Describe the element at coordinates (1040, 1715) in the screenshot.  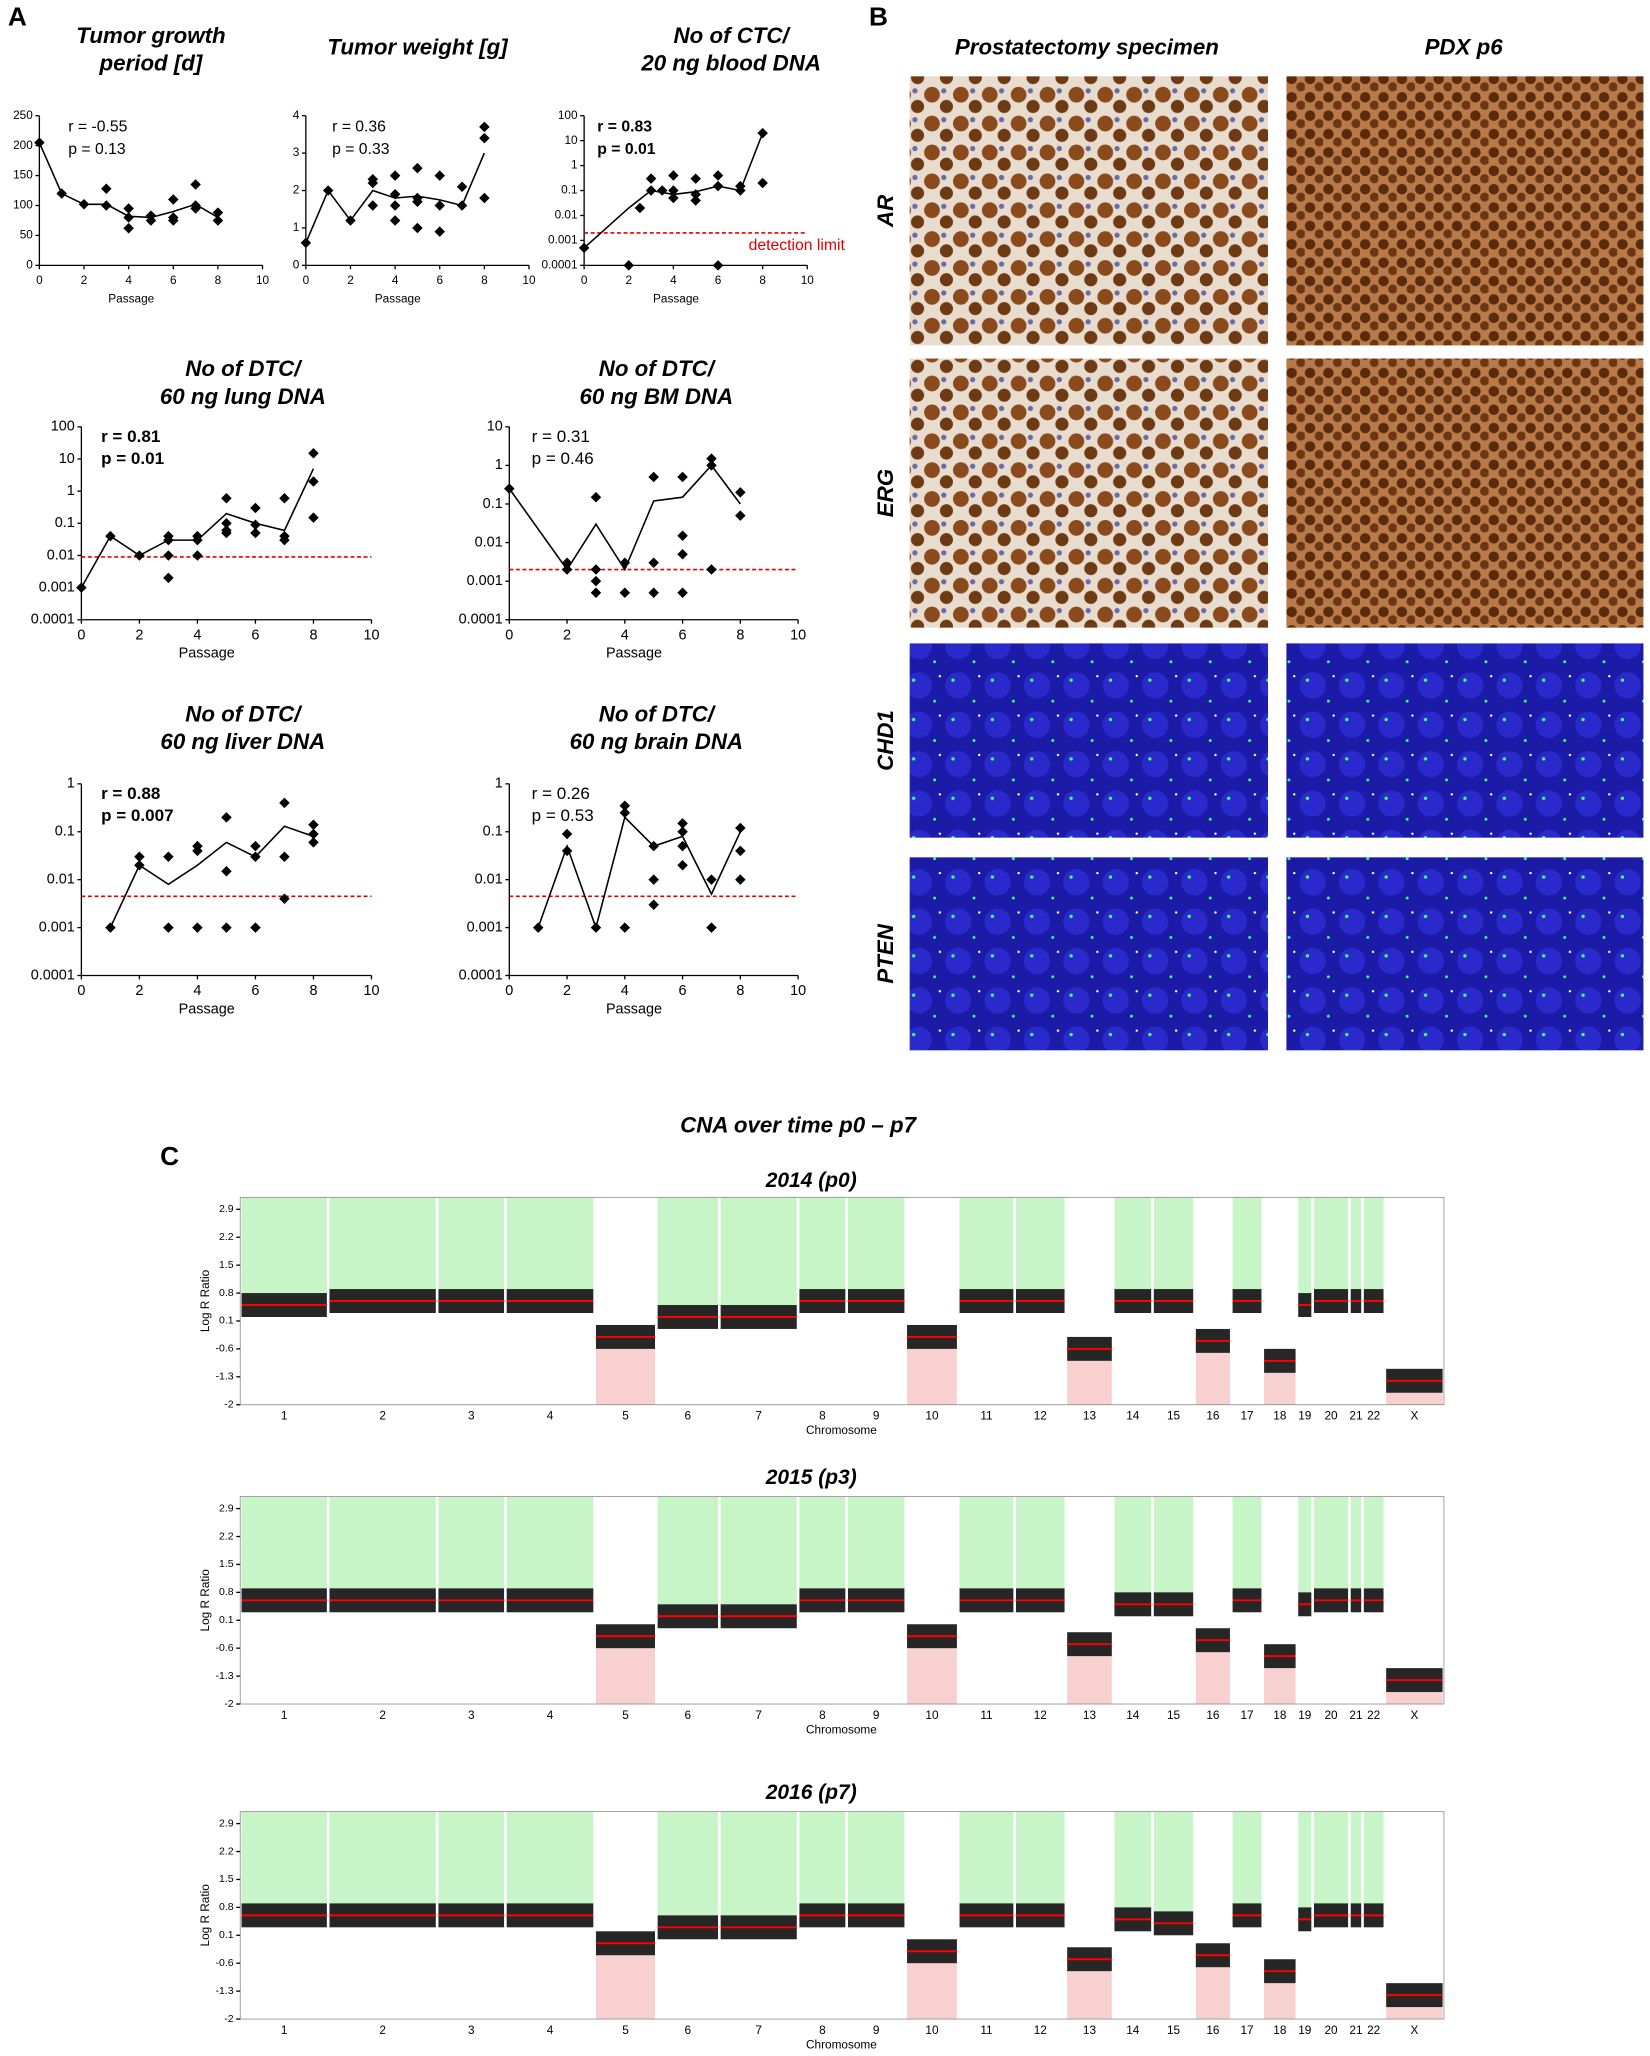
I see `x-tick-label: 12` at that location.